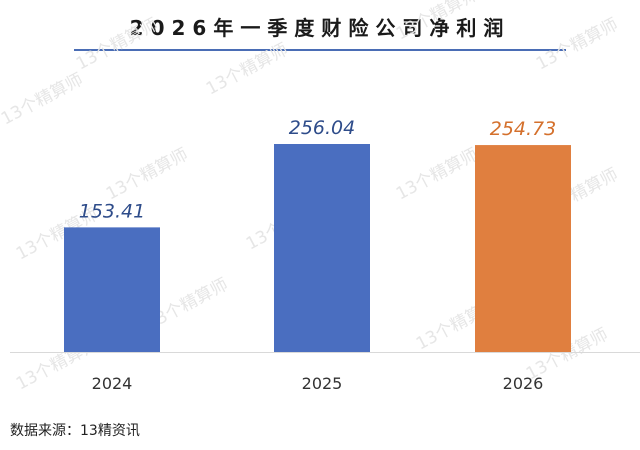  Describe the element at coordinates (523, 383) in the screenshot. I see `x-tick-2026: 2026` at that location.